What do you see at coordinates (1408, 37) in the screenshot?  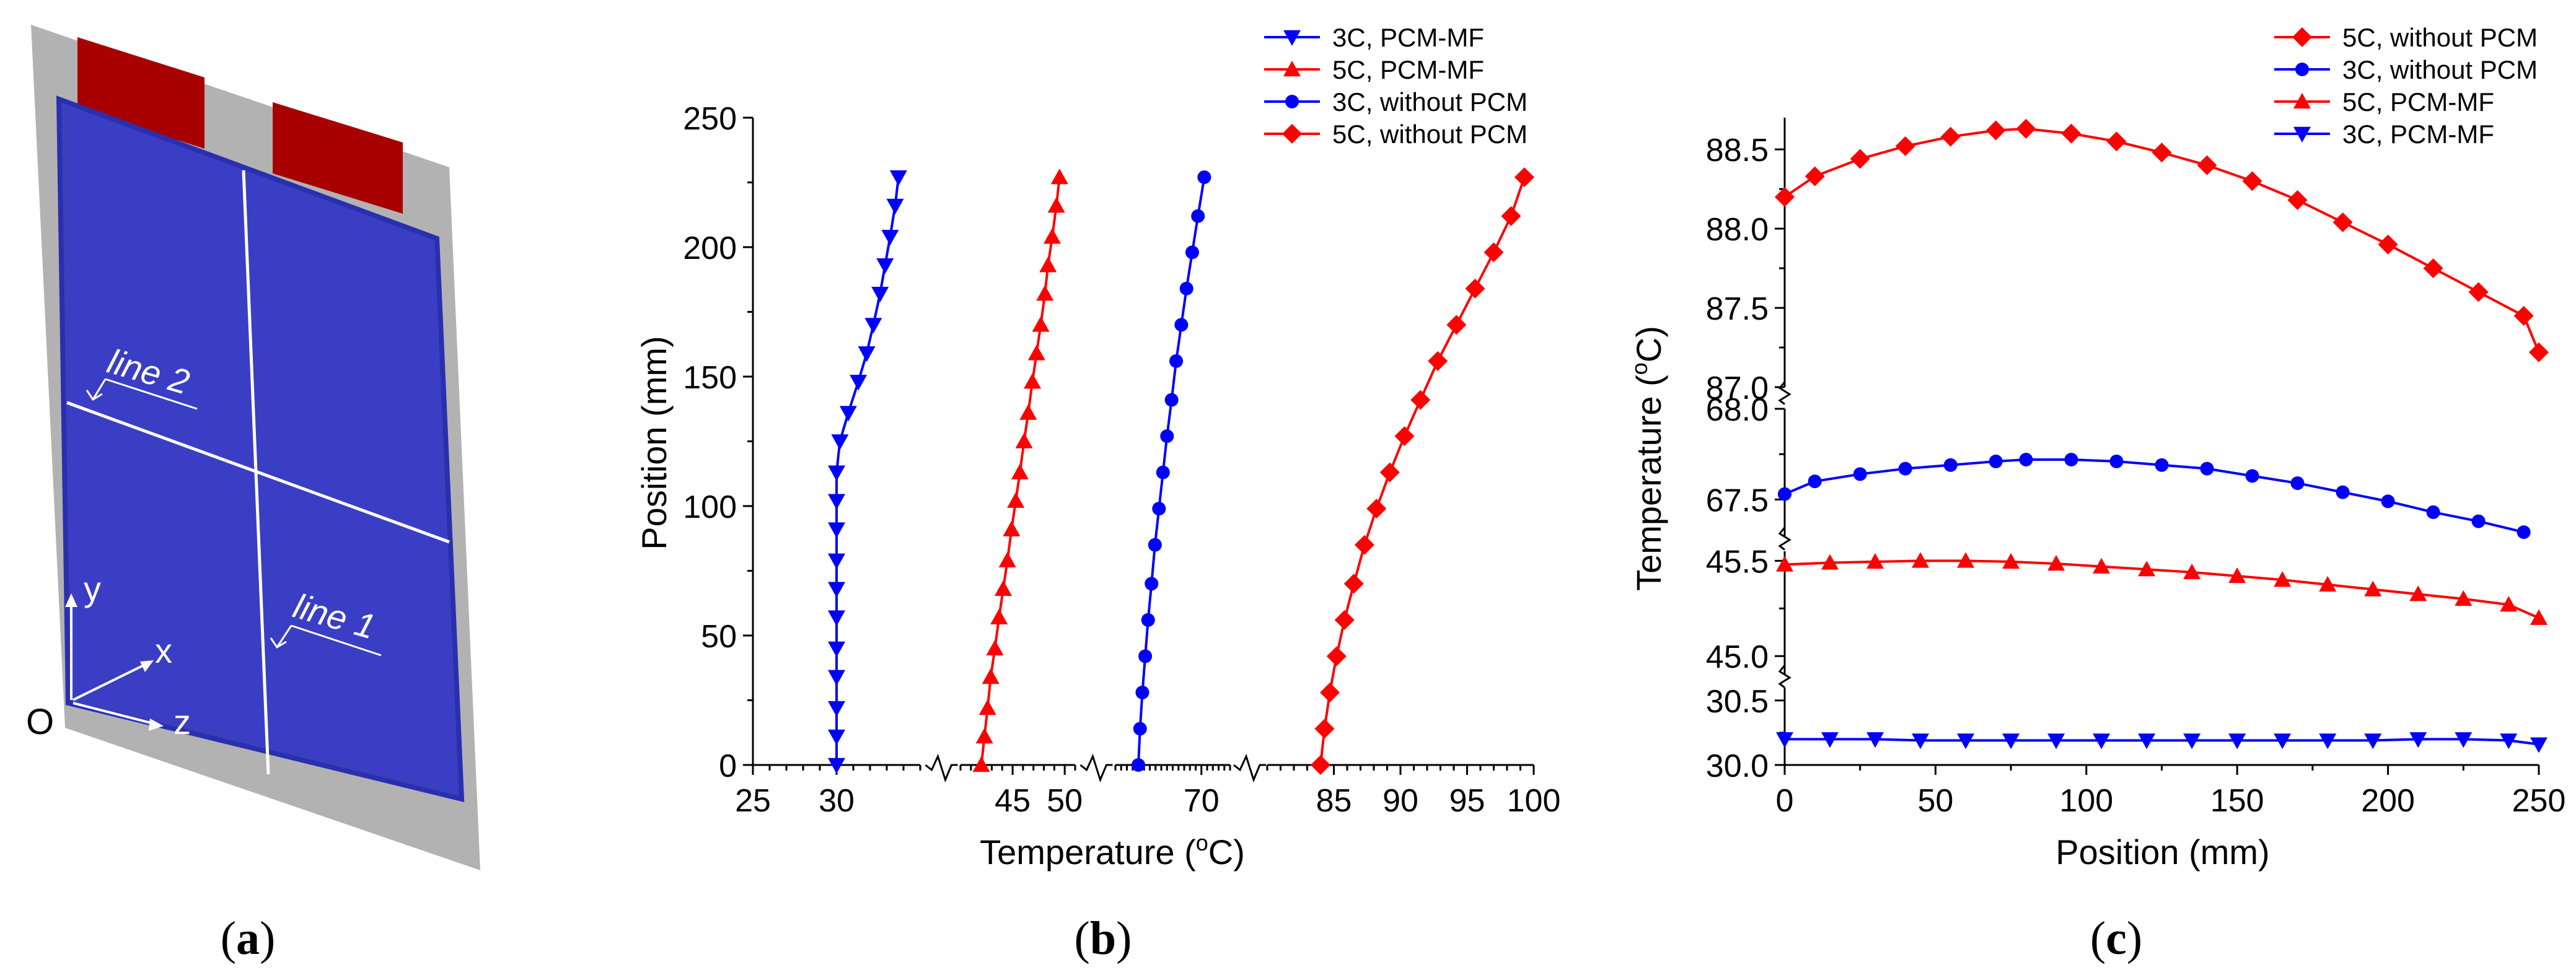 I see `panel-b-legend-label: 3C, PCM-MF` at bounding box center [1408, 37].